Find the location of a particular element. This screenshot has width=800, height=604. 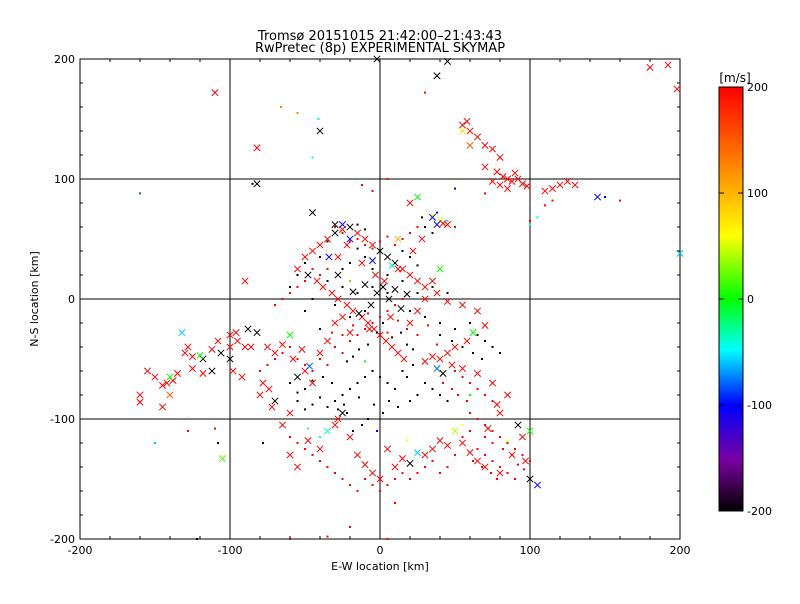

x-axis-label: E-W location [km] is located at coordinates (380, 566).